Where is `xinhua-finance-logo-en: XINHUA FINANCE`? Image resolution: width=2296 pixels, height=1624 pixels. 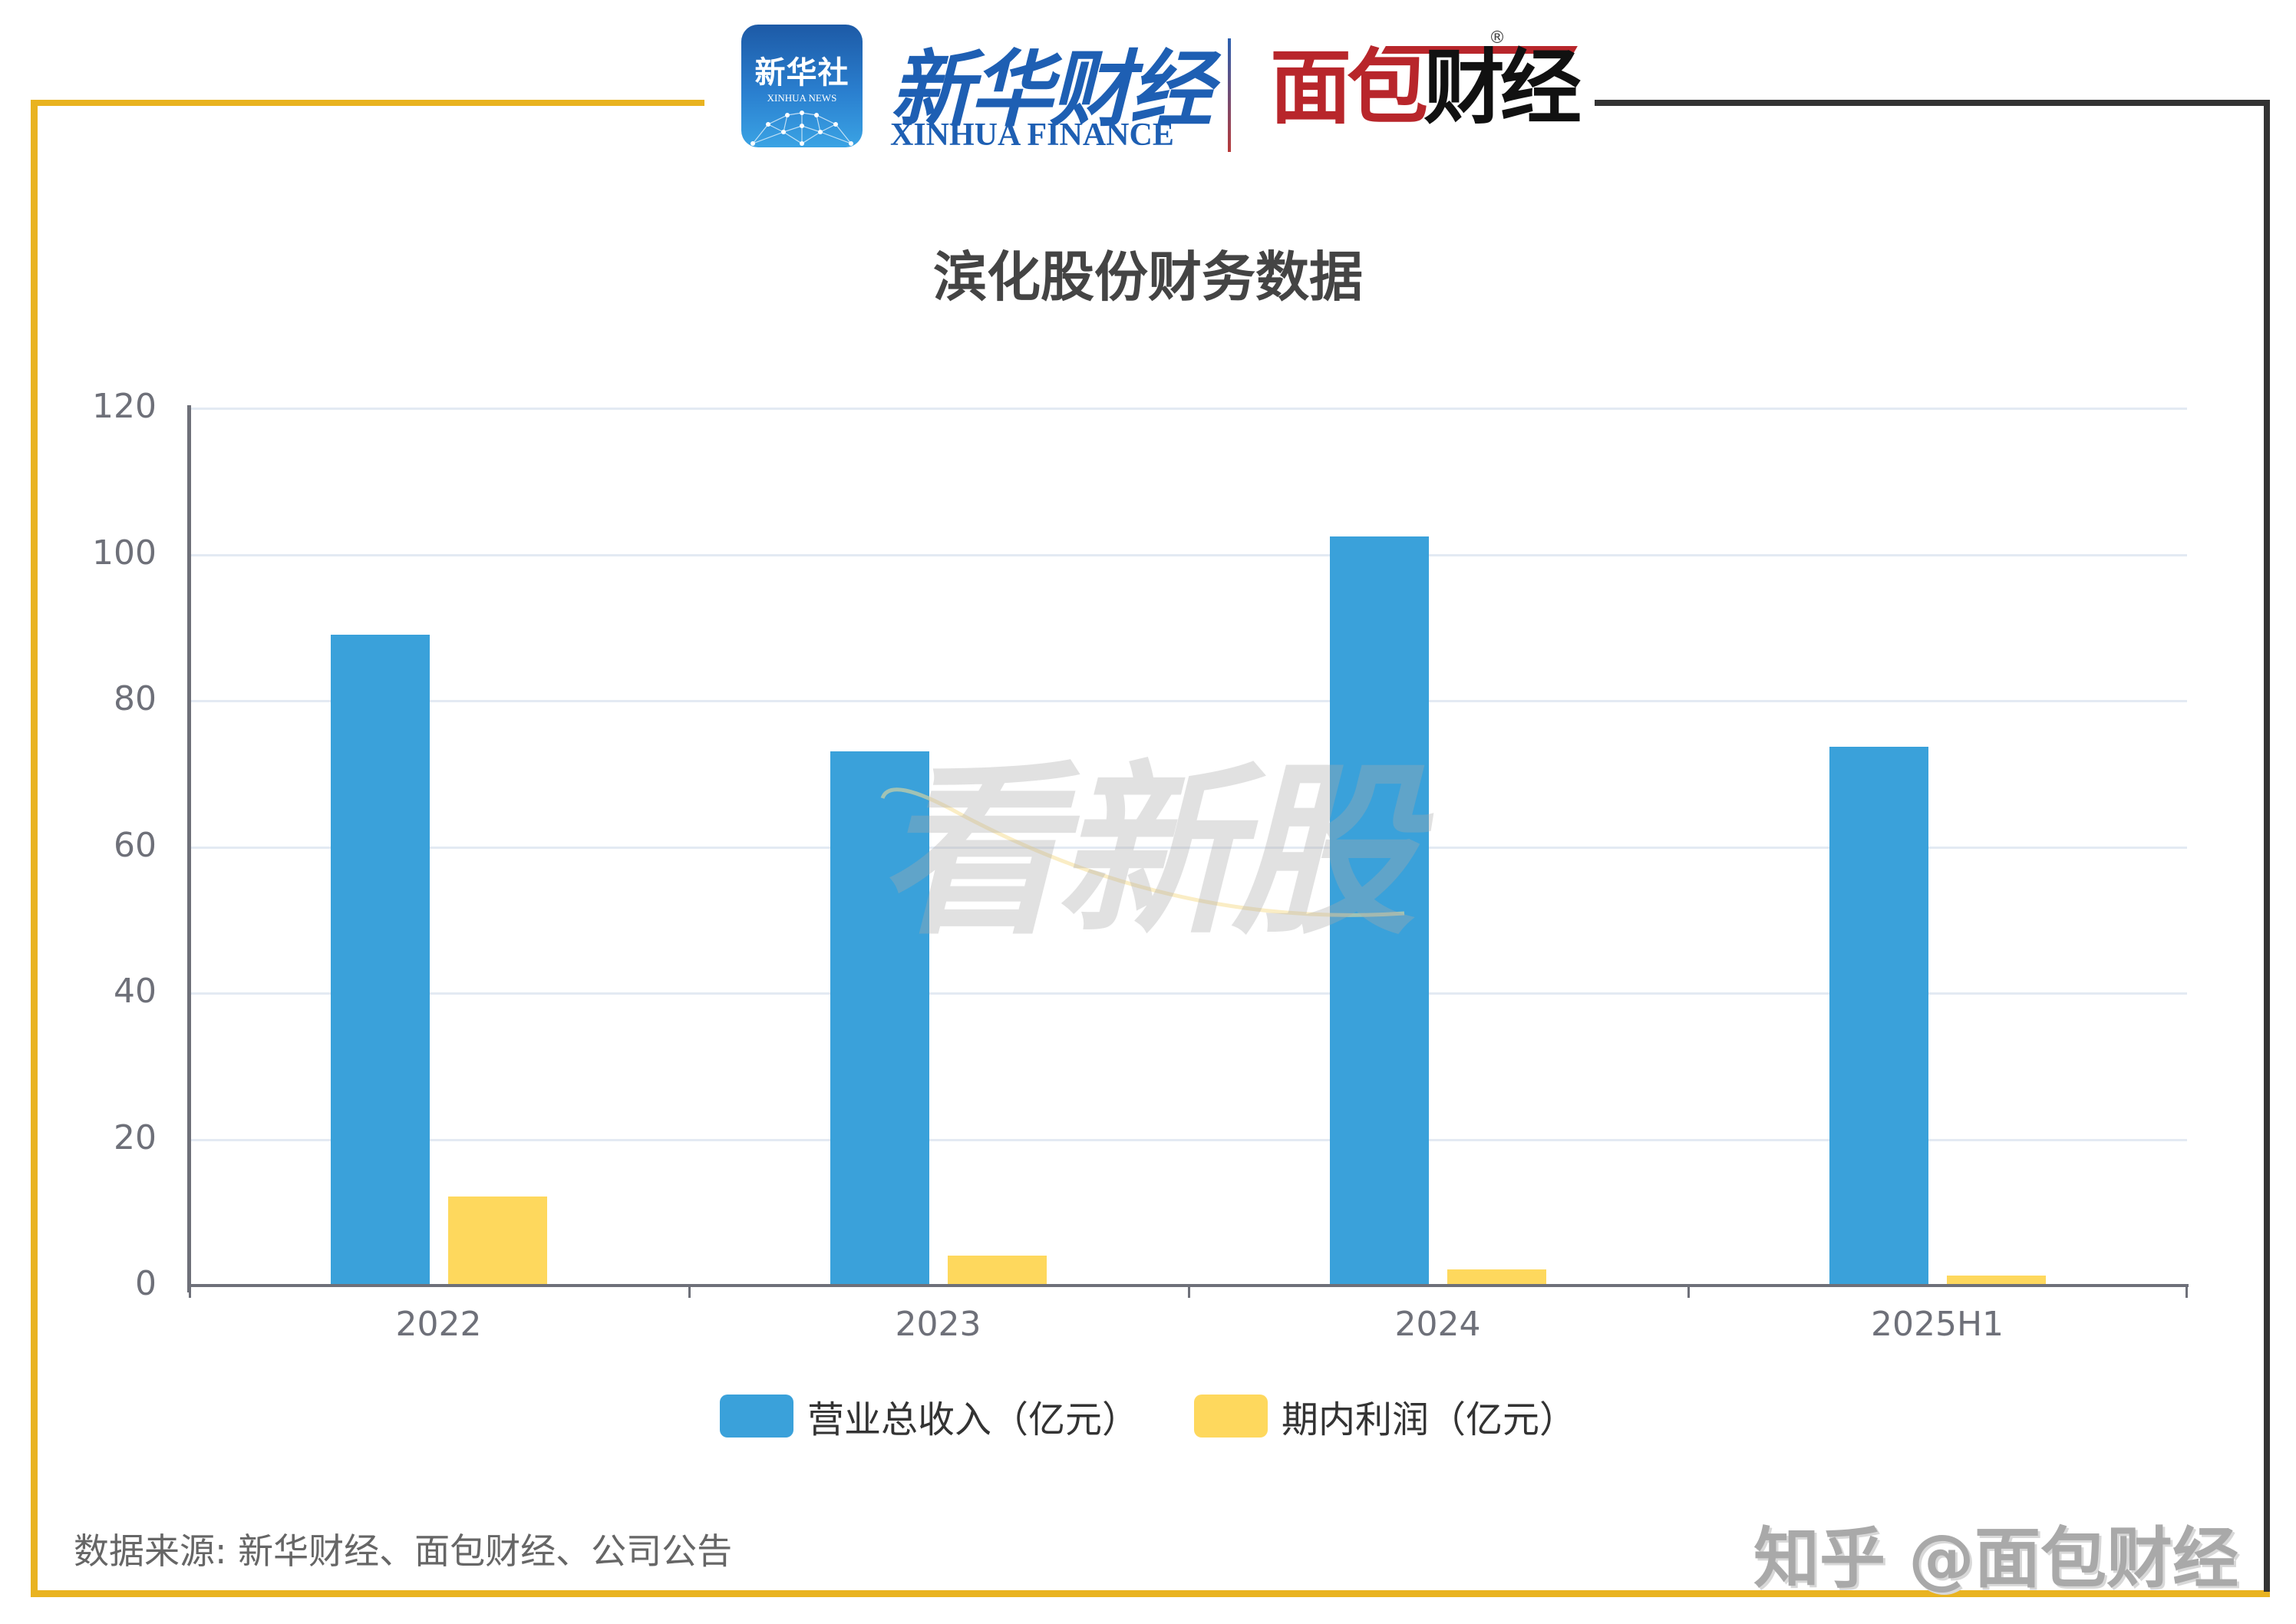 xinhua-finance-logo-en: XINHUA FINANCE is located at coordinates (1032, 135).